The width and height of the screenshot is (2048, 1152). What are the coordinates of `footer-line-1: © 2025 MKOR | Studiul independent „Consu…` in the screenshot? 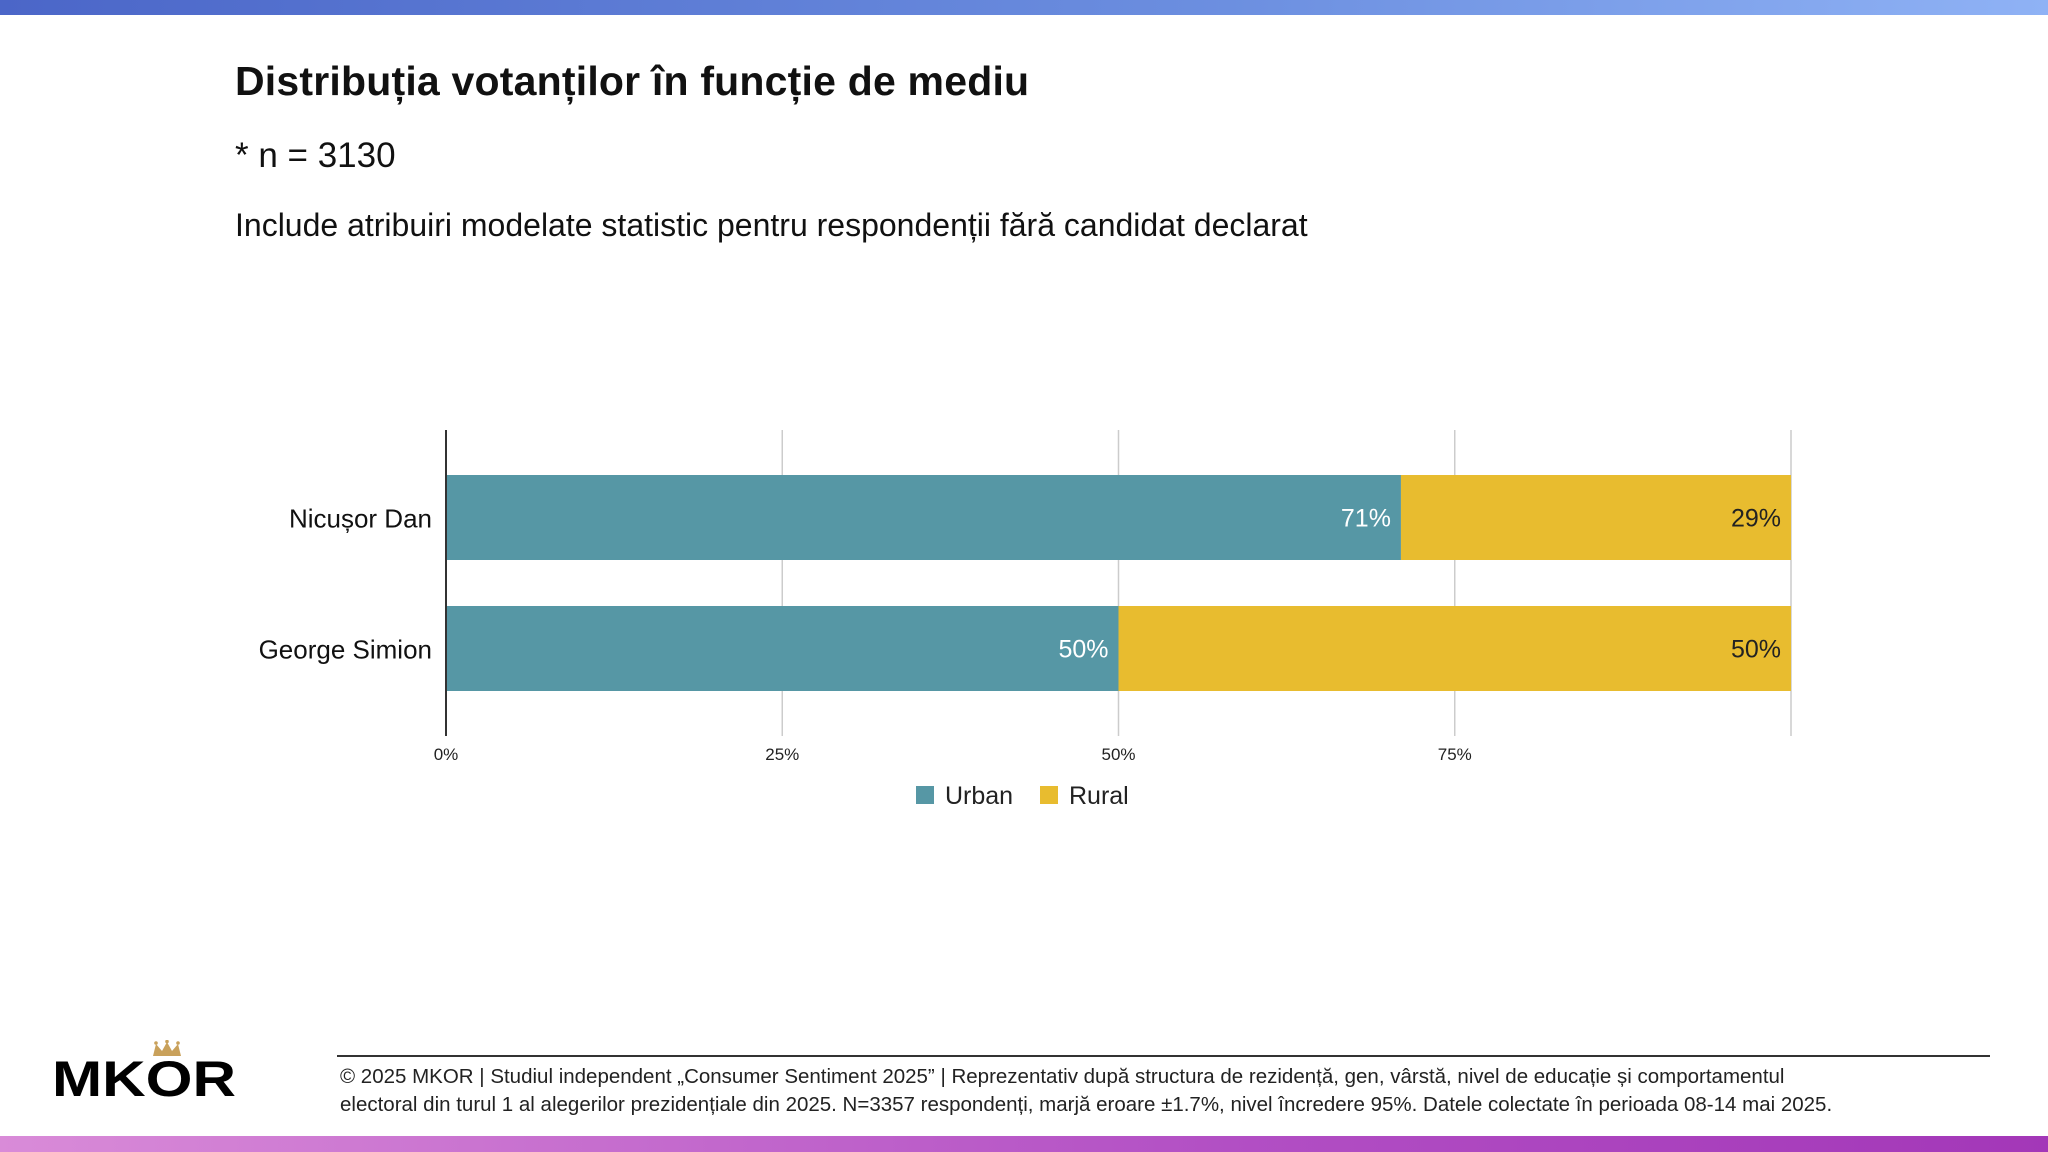 It's located at (1062, 1076).